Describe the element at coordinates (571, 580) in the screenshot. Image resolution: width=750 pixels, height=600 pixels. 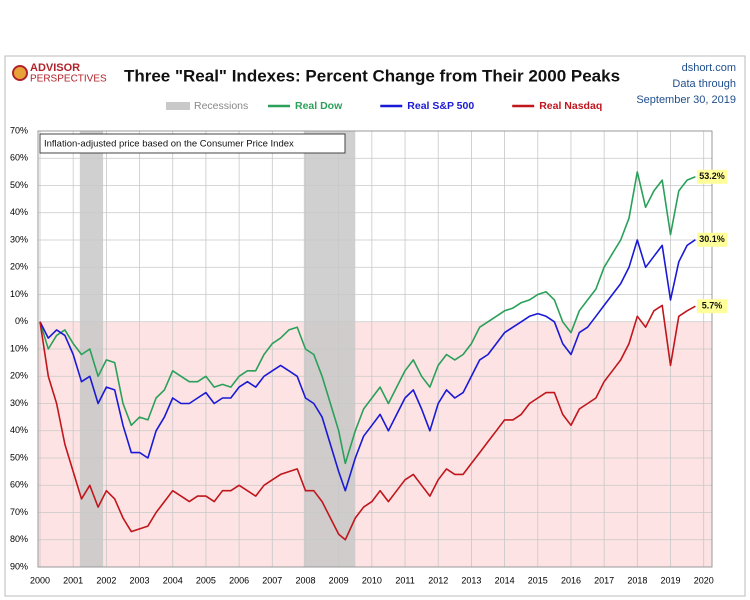
I see `x-tick-label: 2016` at that location.